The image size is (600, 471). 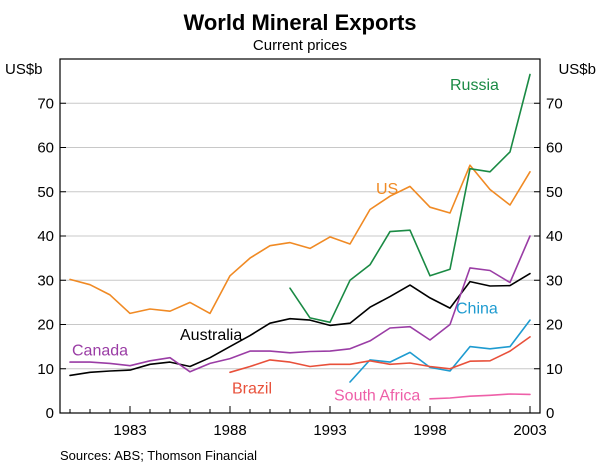 What do you see at coordinates (554, 103) in the screenshot?
I see `y-tick-label-right-70: 70` at bounding box center [554, 103].